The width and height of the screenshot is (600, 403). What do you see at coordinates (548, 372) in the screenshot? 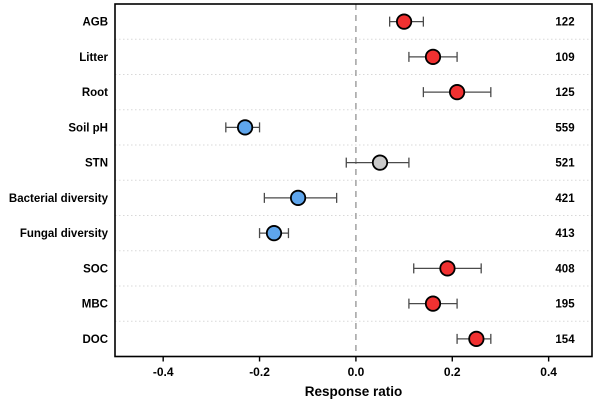
I see `x-tick-label: 0.4` at bounding box center [548, 372].